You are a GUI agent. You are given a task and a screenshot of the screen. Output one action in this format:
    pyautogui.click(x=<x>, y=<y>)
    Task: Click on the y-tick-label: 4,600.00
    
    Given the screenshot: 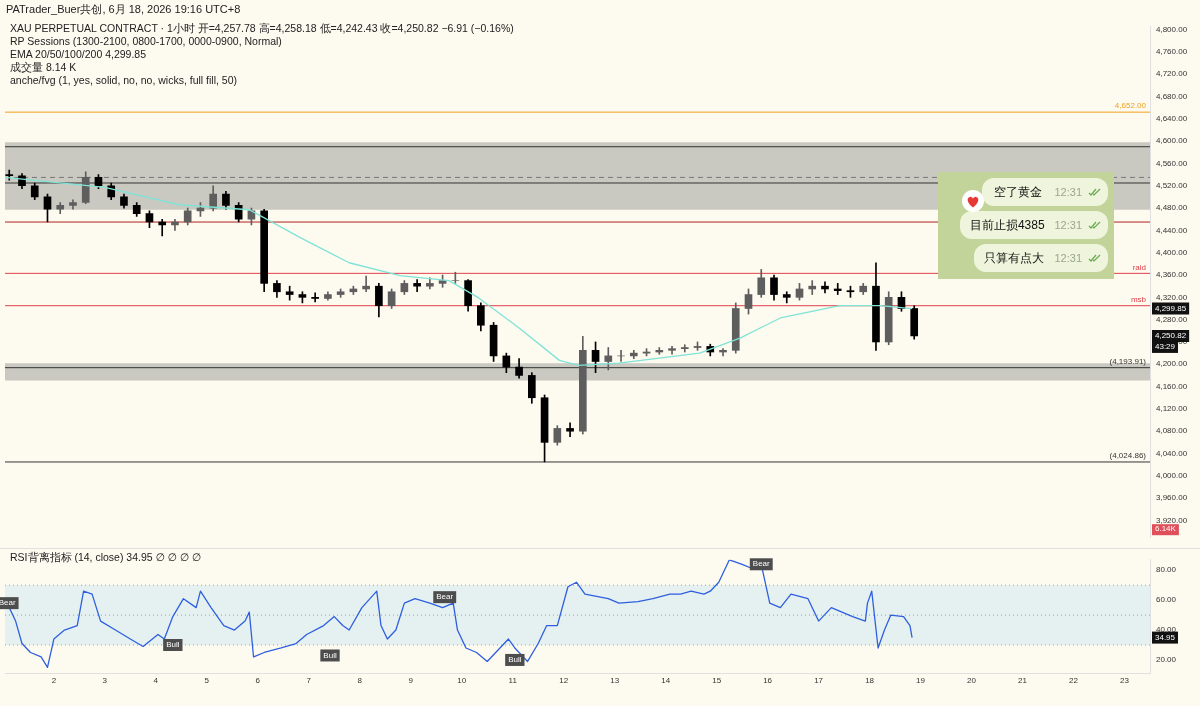 What is the action you would take?
    pyautogui.click(x=1172, y=141)
    